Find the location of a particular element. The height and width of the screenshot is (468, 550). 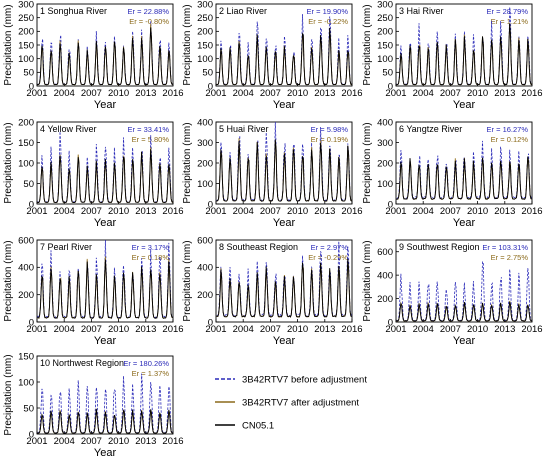

panel-title: 8 Southeast Region is located at coordinates (258, 247).